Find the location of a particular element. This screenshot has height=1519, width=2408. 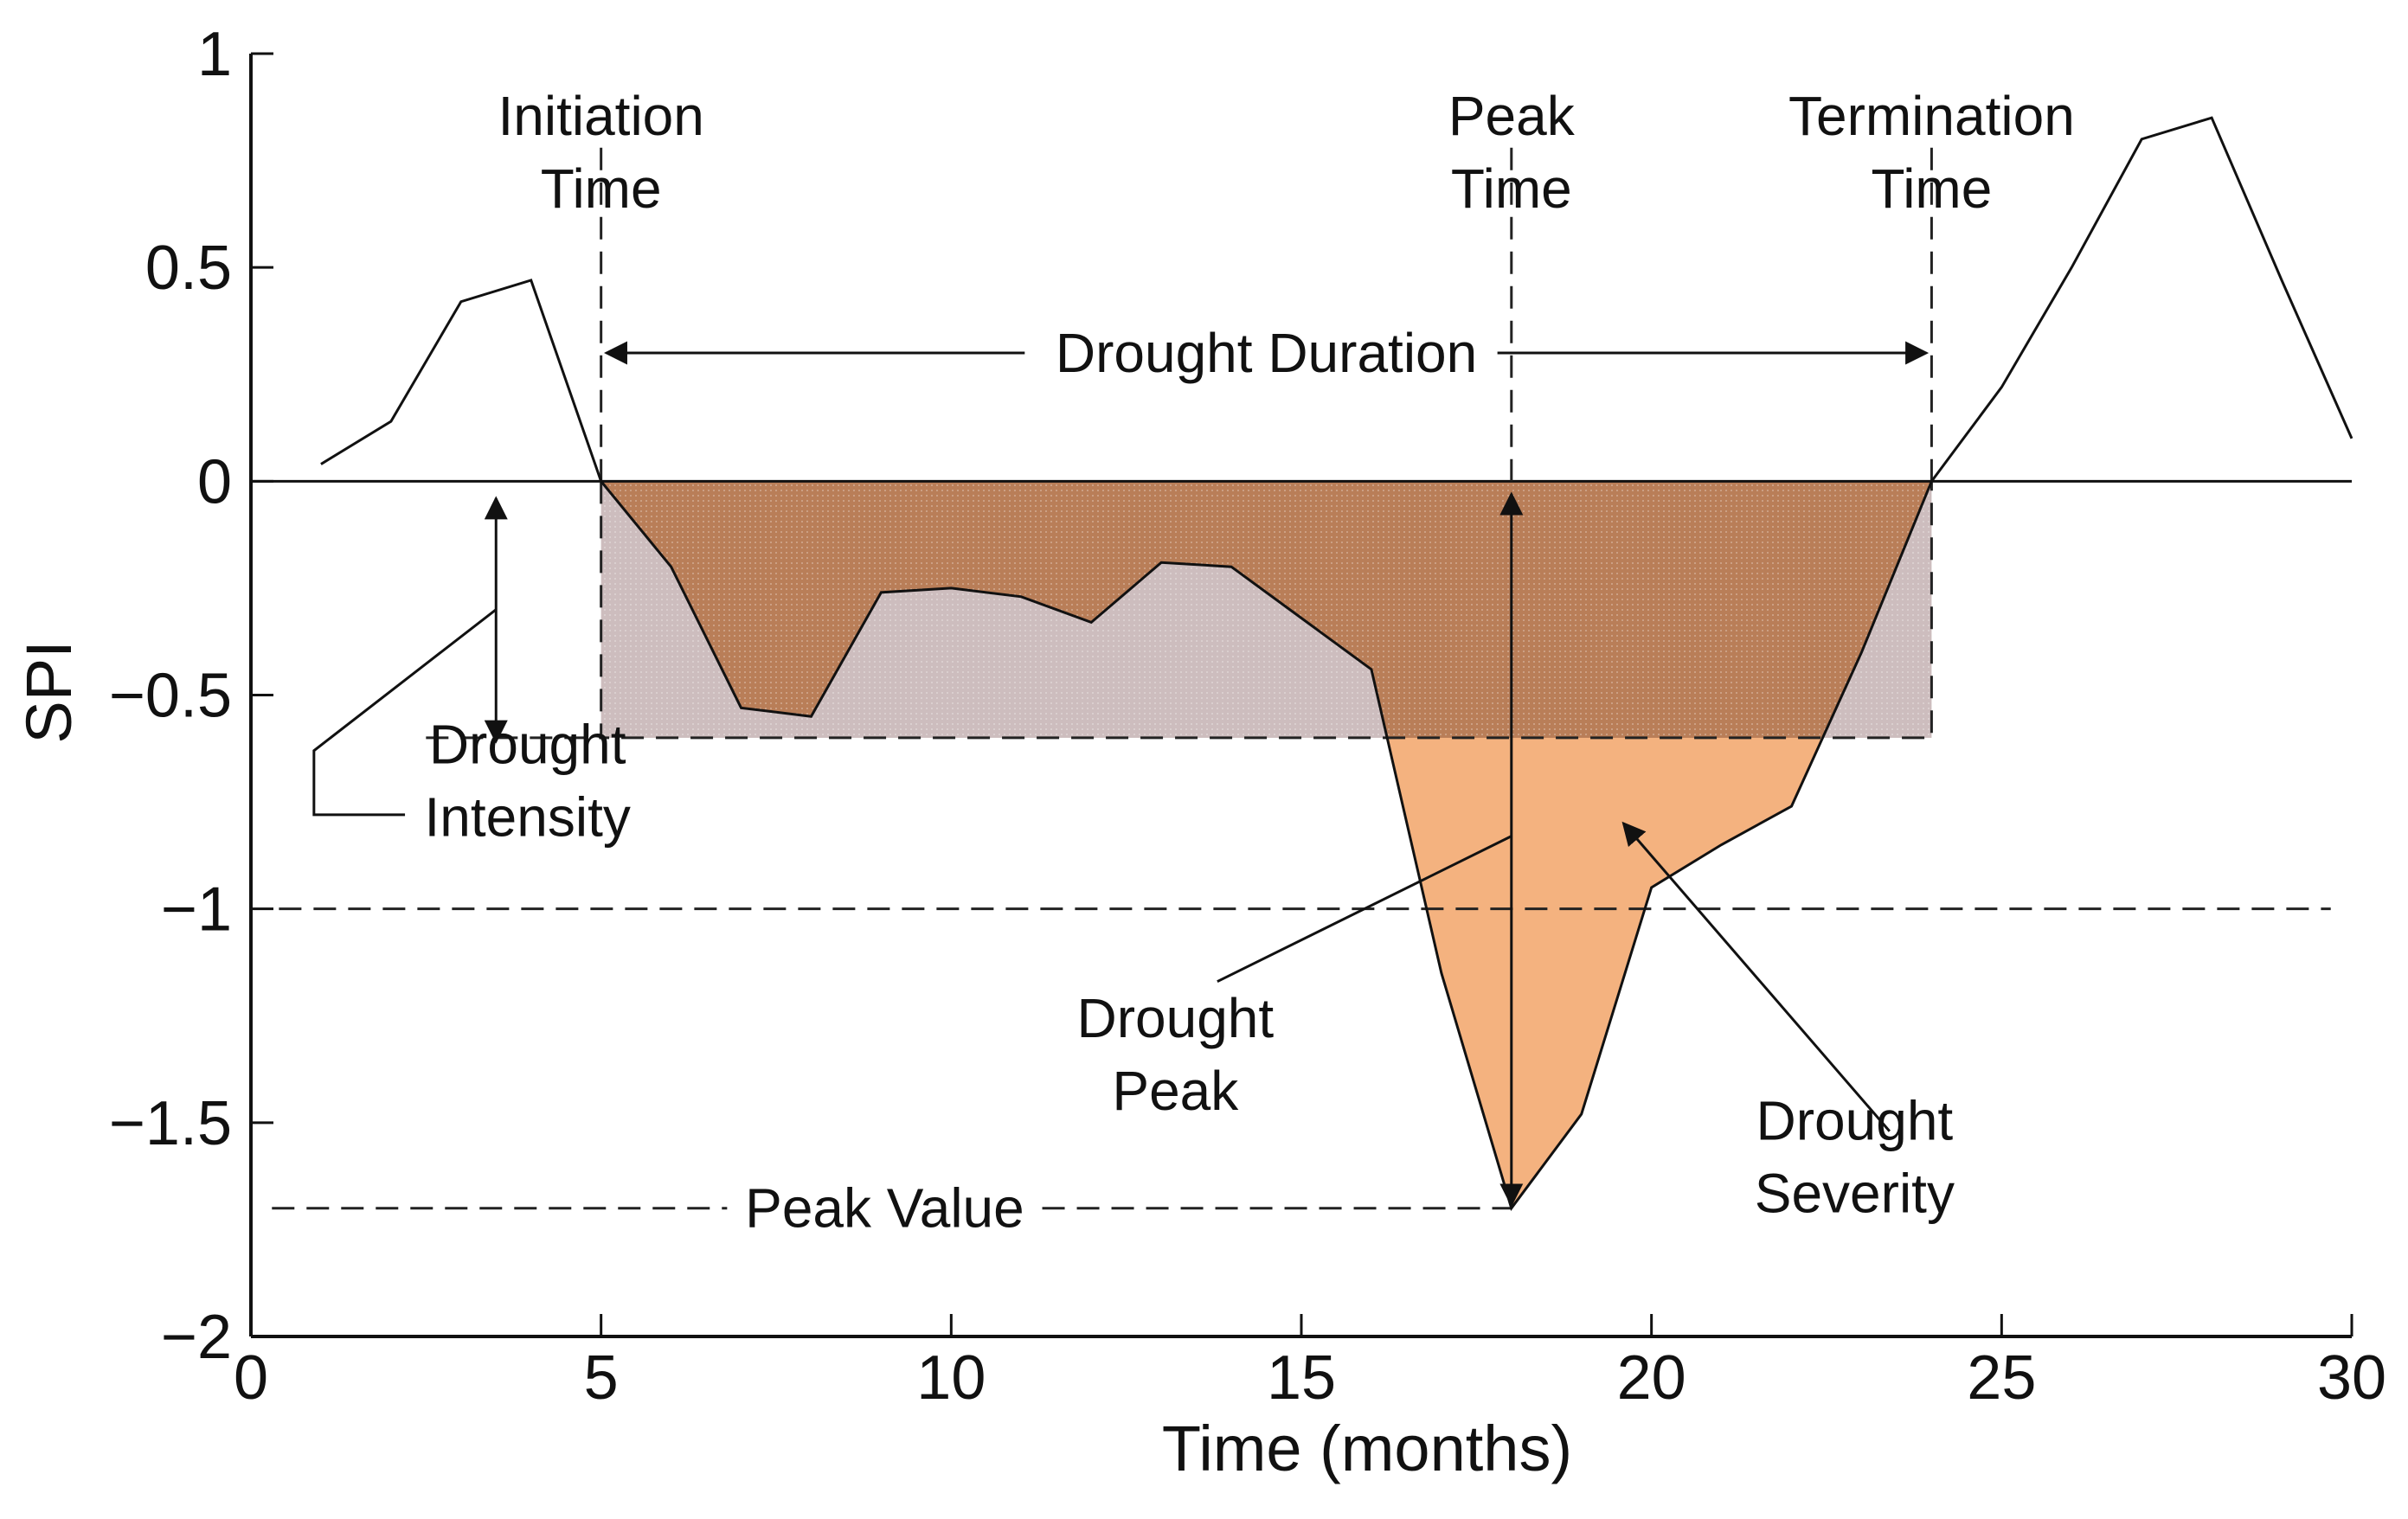

x-tick-label: 5 is located at coordinates (601, 1378).